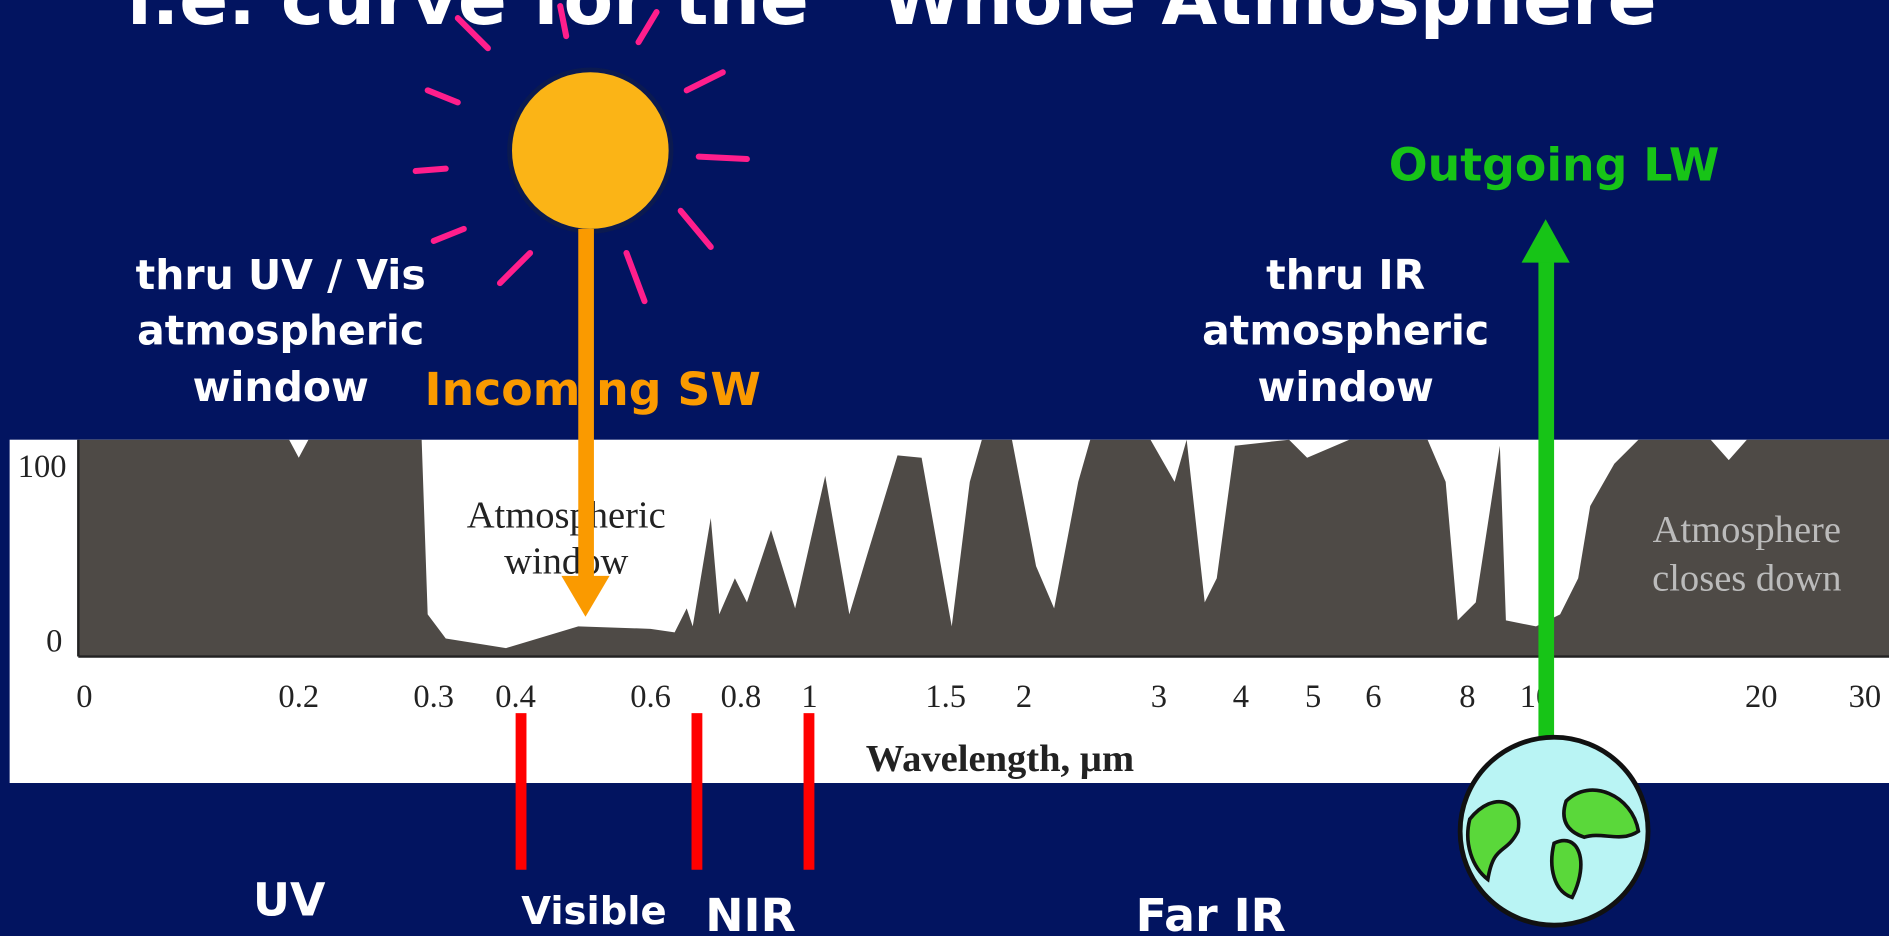 This screenshot has height=936, width=1889. I want to click on uv-vis-window: thru UV / Vis, so click(281, 275).